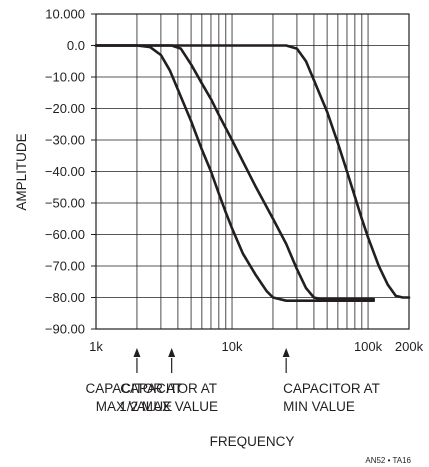 This screenshot has height=467, width=429. I want to click on x-axis-title: FREQUENCY, so click(252, 441).